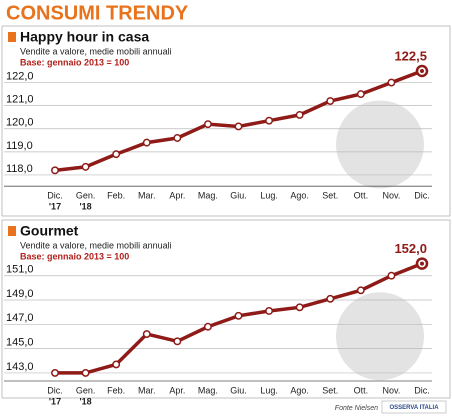  Describe the element at coordinates (356, 408) in the screenshot. I see `source: Fonte Nielsen` at that location.